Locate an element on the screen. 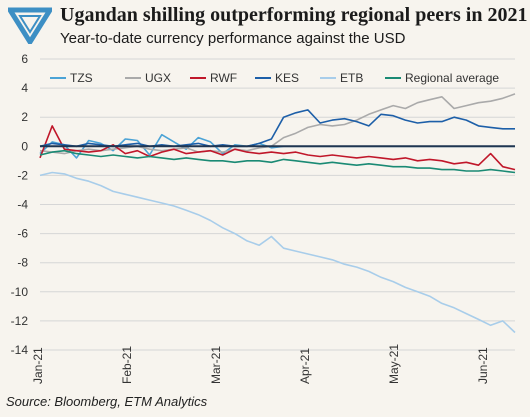 This screenshot has width=530, height=417. y-tick-label: 0 is located at coordinates (24, 146).